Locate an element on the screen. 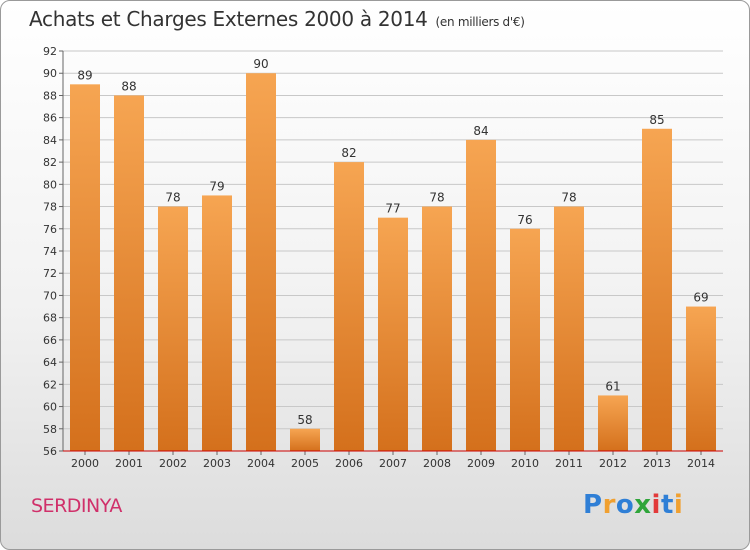 The width and height of the screenshot is (750, 550). town-name: SERDINYA is located at coordinates (76, 506).